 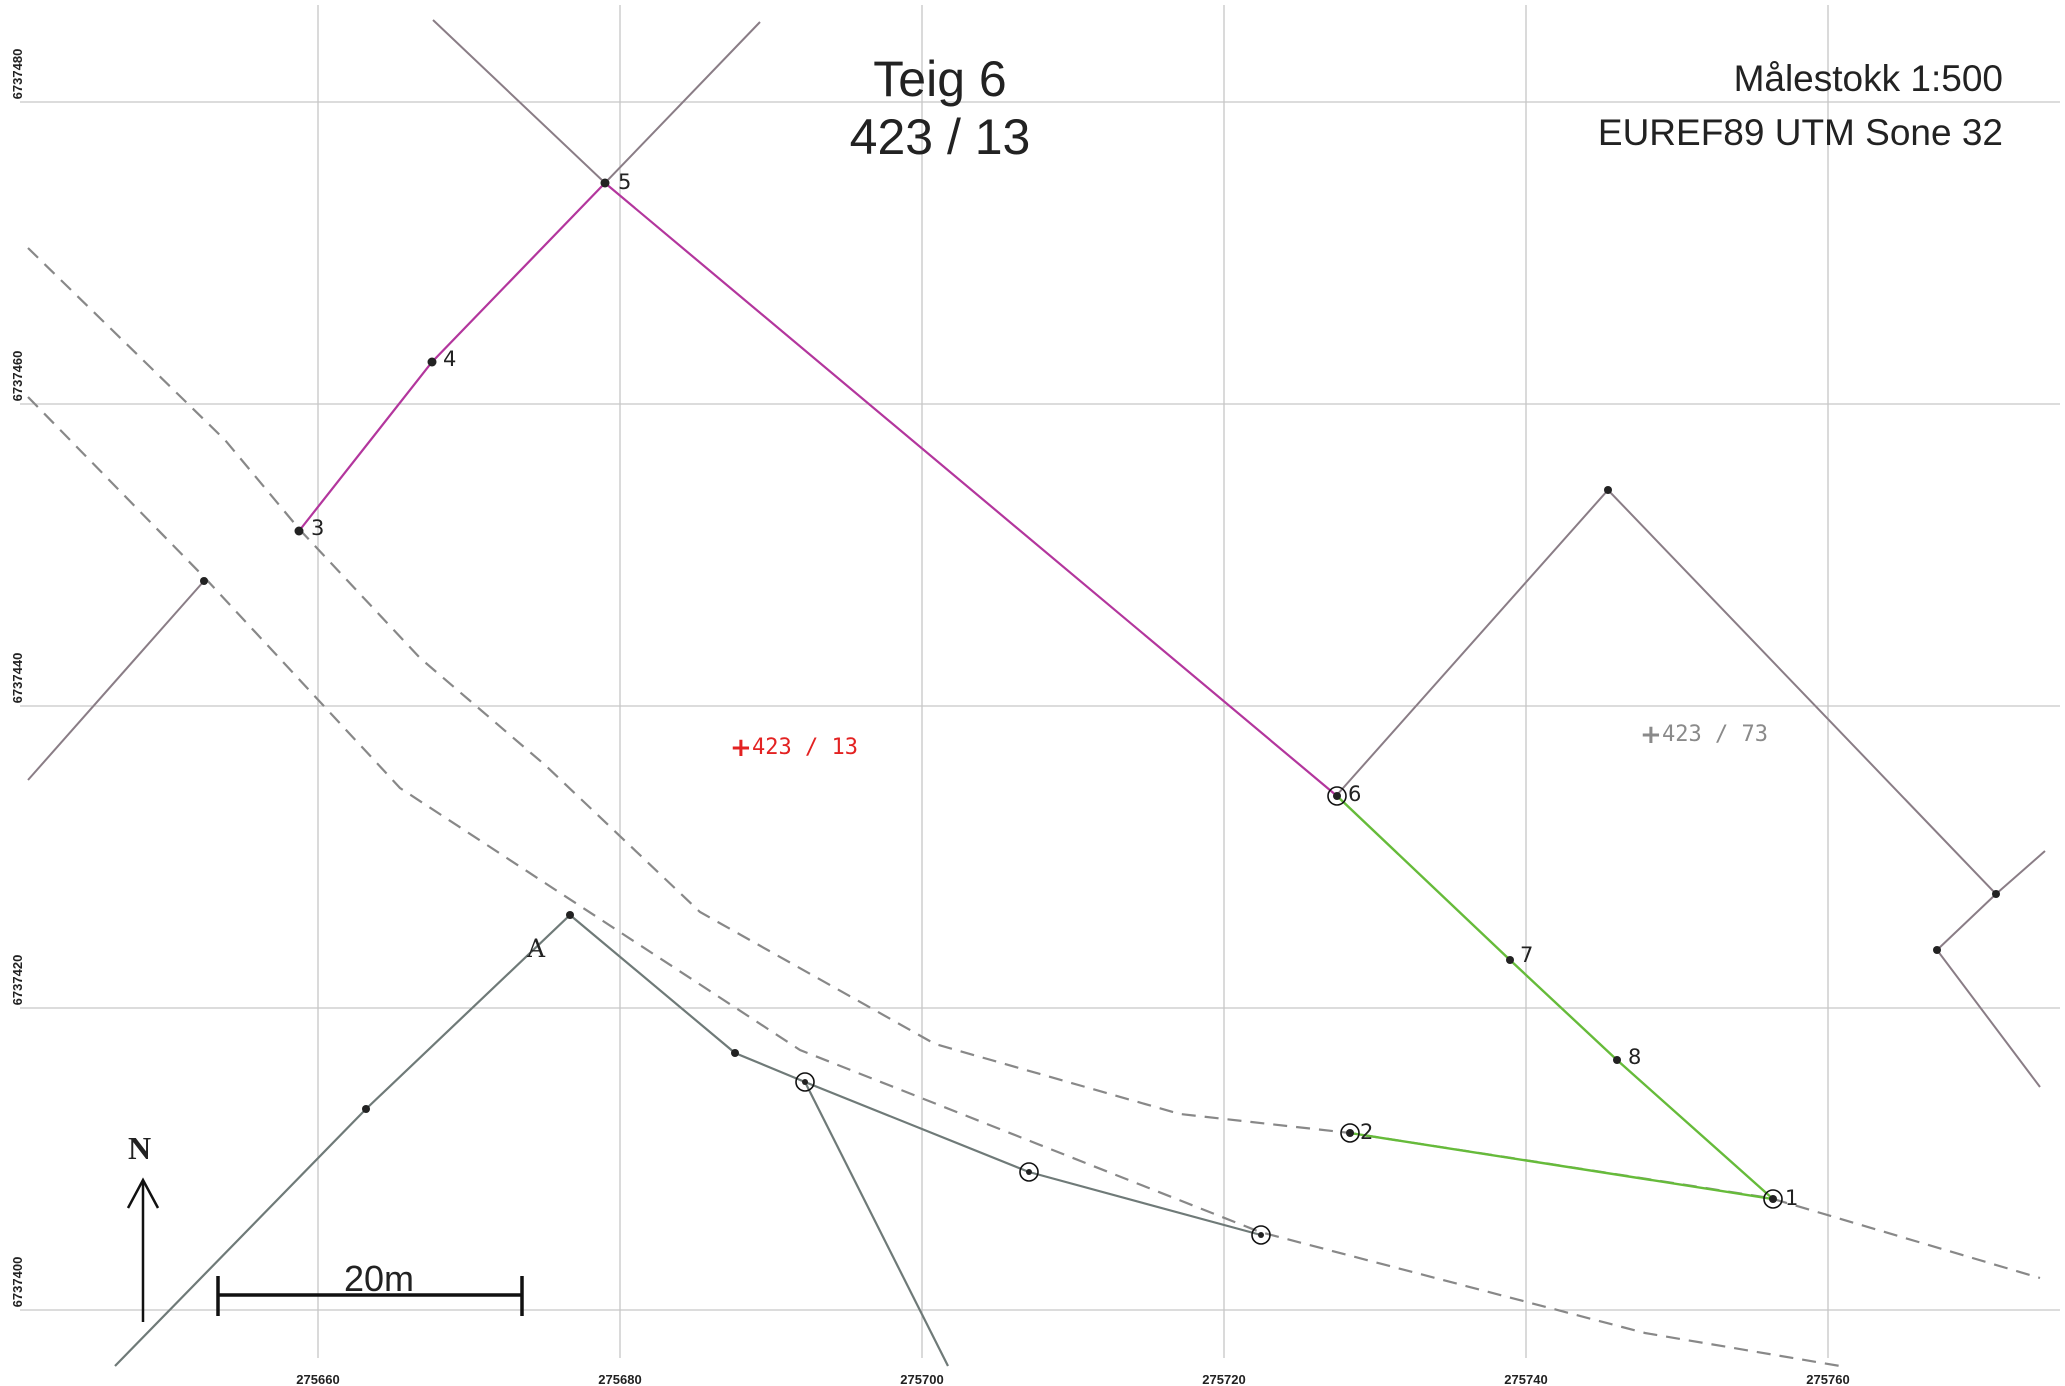 What do you see at coordinates (116, 680) in the screenshot?
I see `neighbor-line-west` at bounding box center [116, 680].